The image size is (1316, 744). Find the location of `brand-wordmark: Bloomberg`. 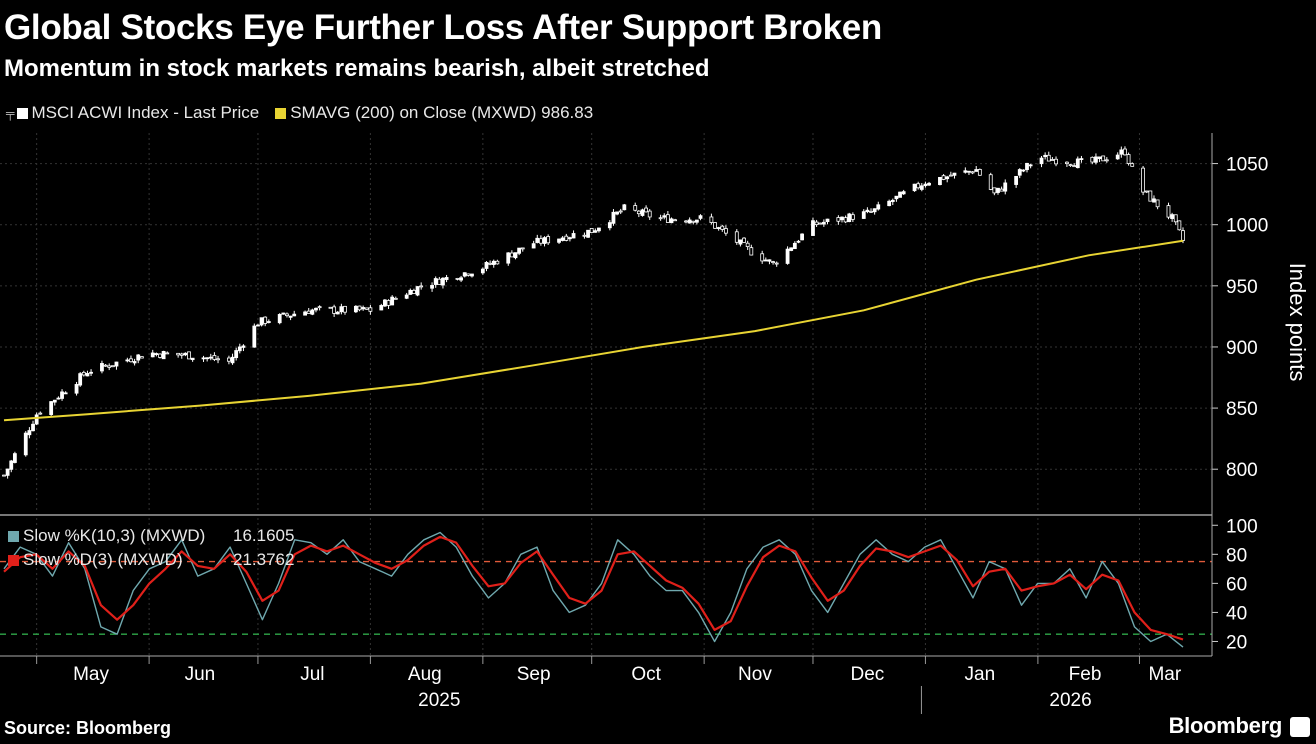

brand-wordmark: Bloomberg is located at coordinates (1225, 725).